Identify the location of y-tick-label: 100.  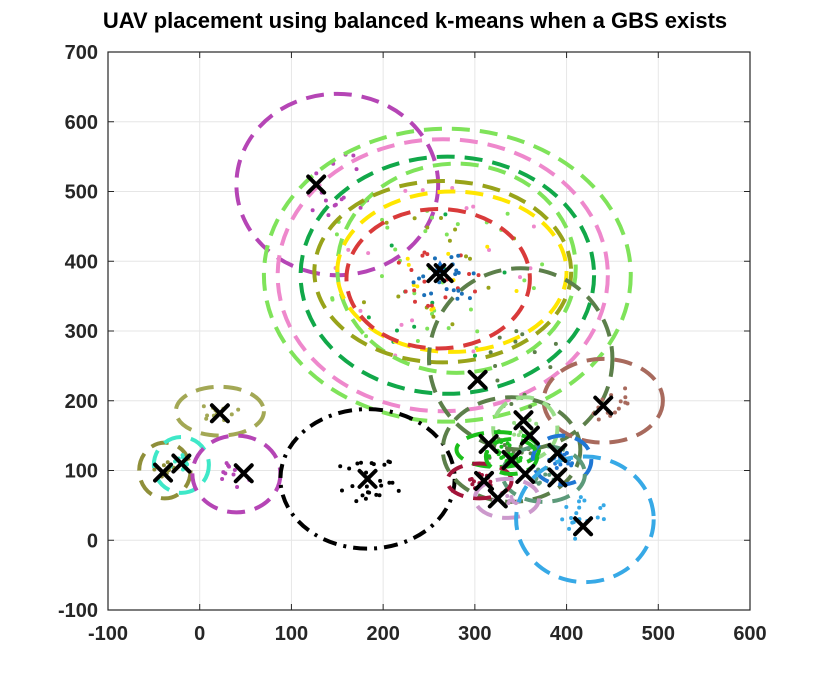
(81, 472).